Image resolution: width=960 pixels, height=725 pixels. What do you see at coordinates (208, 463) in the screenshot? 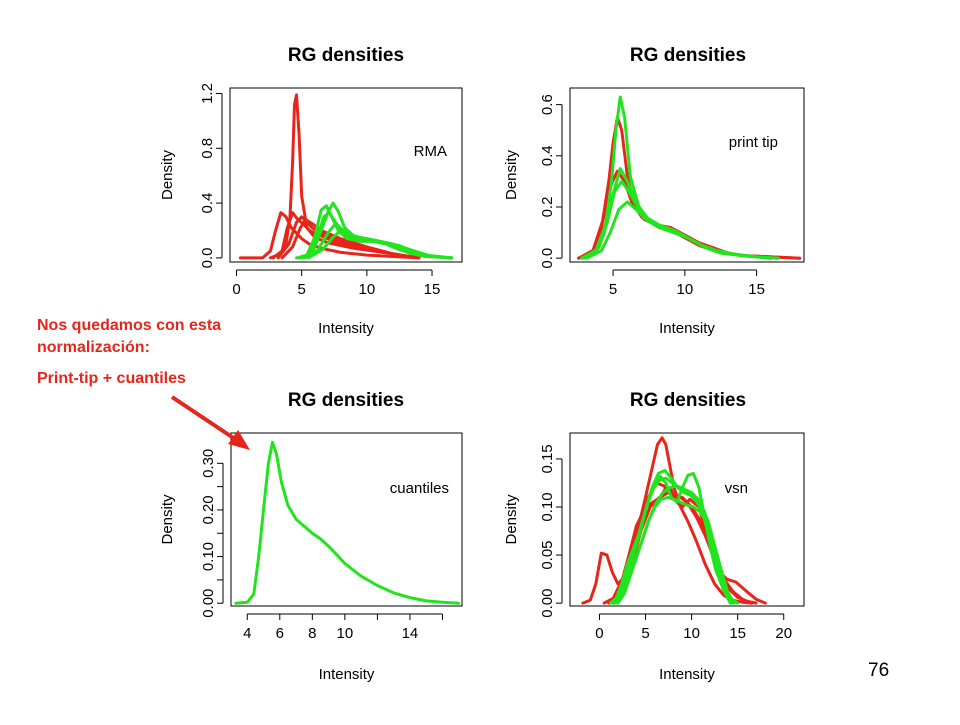
I see `y-tick-label: 0.30` at bounding box center [208, 463].